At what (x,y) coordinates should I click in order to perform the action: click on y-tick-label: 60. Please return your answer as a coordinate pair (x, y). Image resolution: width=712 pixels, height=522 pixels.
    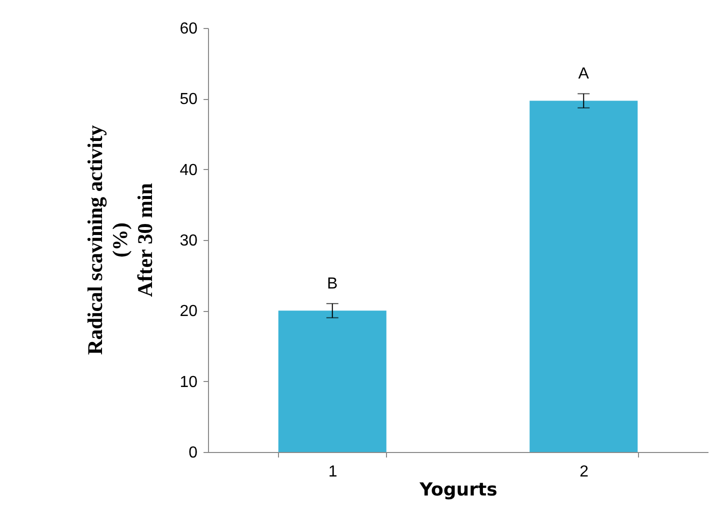
    Looking at the image, I should click on (189, 29).